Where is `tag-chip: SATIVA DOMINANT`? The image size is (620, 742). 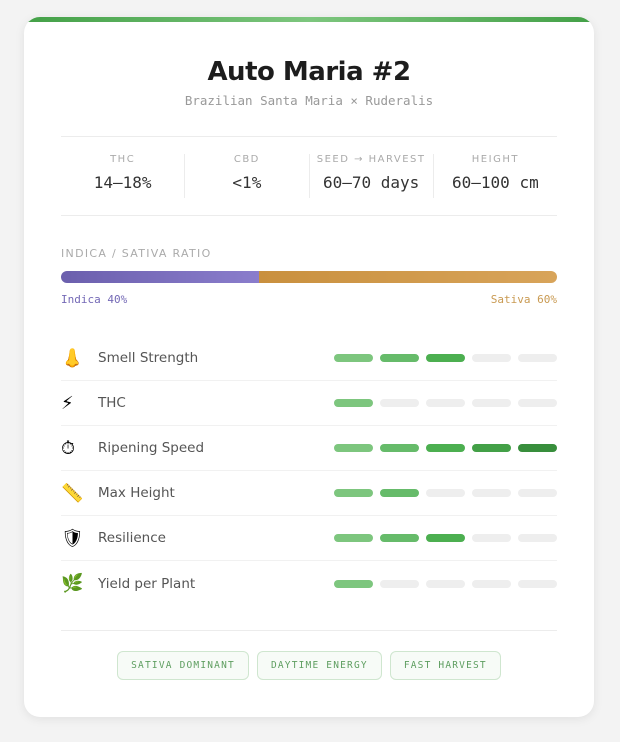 tag-chip: SATIVA DOMINANT is located at coordinates (183, 665).